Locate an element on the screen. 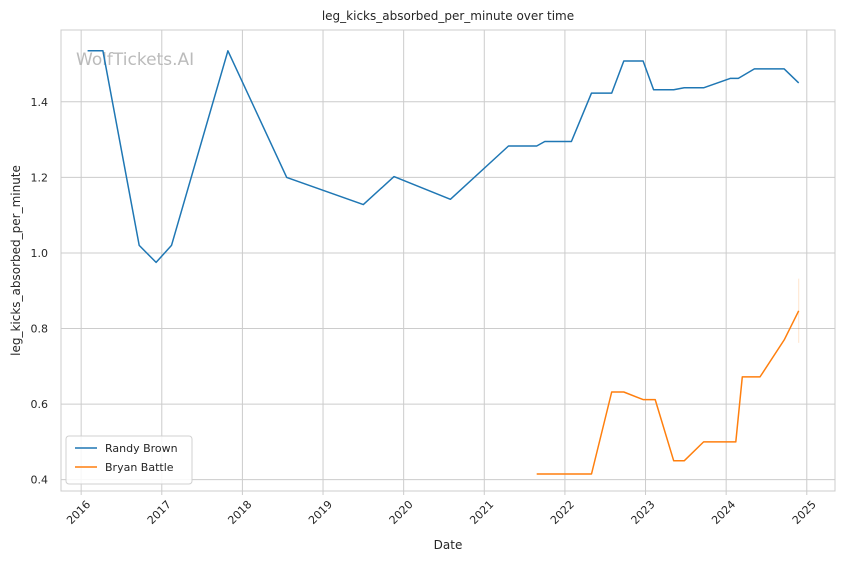 The image size is (844, 561). legend: Randy Brown Bryan Battle is located at coordinates (129, 460).